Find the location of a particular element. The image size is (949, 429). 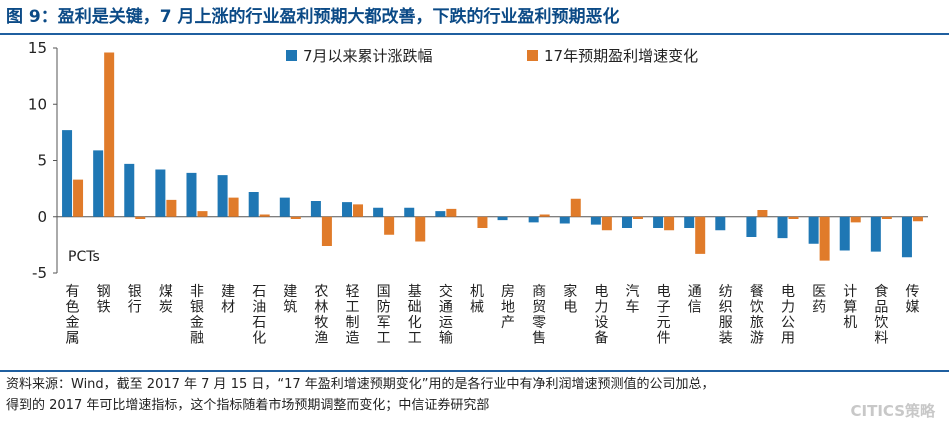

category-label: 基础化工 is located at coordinates (415, 315).